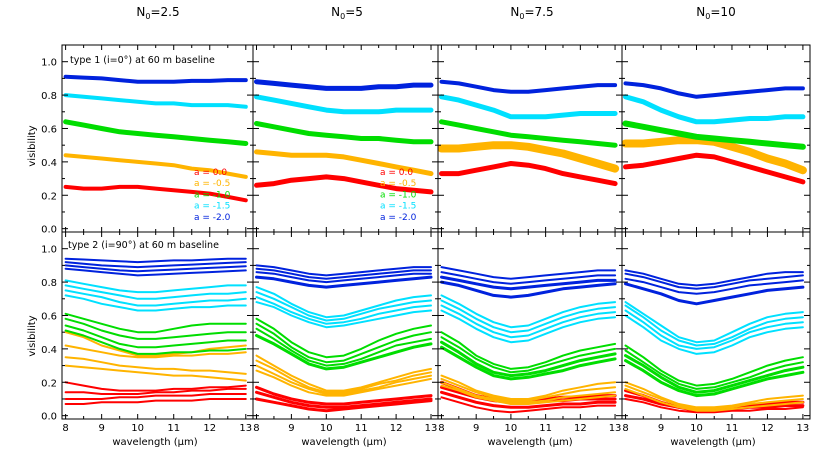 The height and width of the screenshot is (461, 830). Describe the element at coordinates (157, 13) in the screenshot. I see `column-title-1: N0=2.5` at that location.